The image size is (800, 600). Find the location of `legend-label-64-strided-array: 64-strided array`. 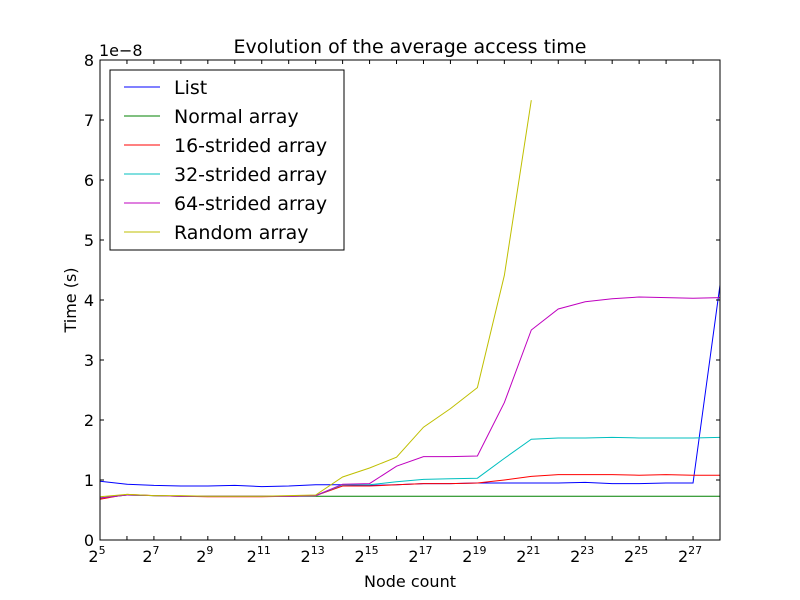

legend-label-64-strided-array: 64-strided array is located at coordinates (250, 204).